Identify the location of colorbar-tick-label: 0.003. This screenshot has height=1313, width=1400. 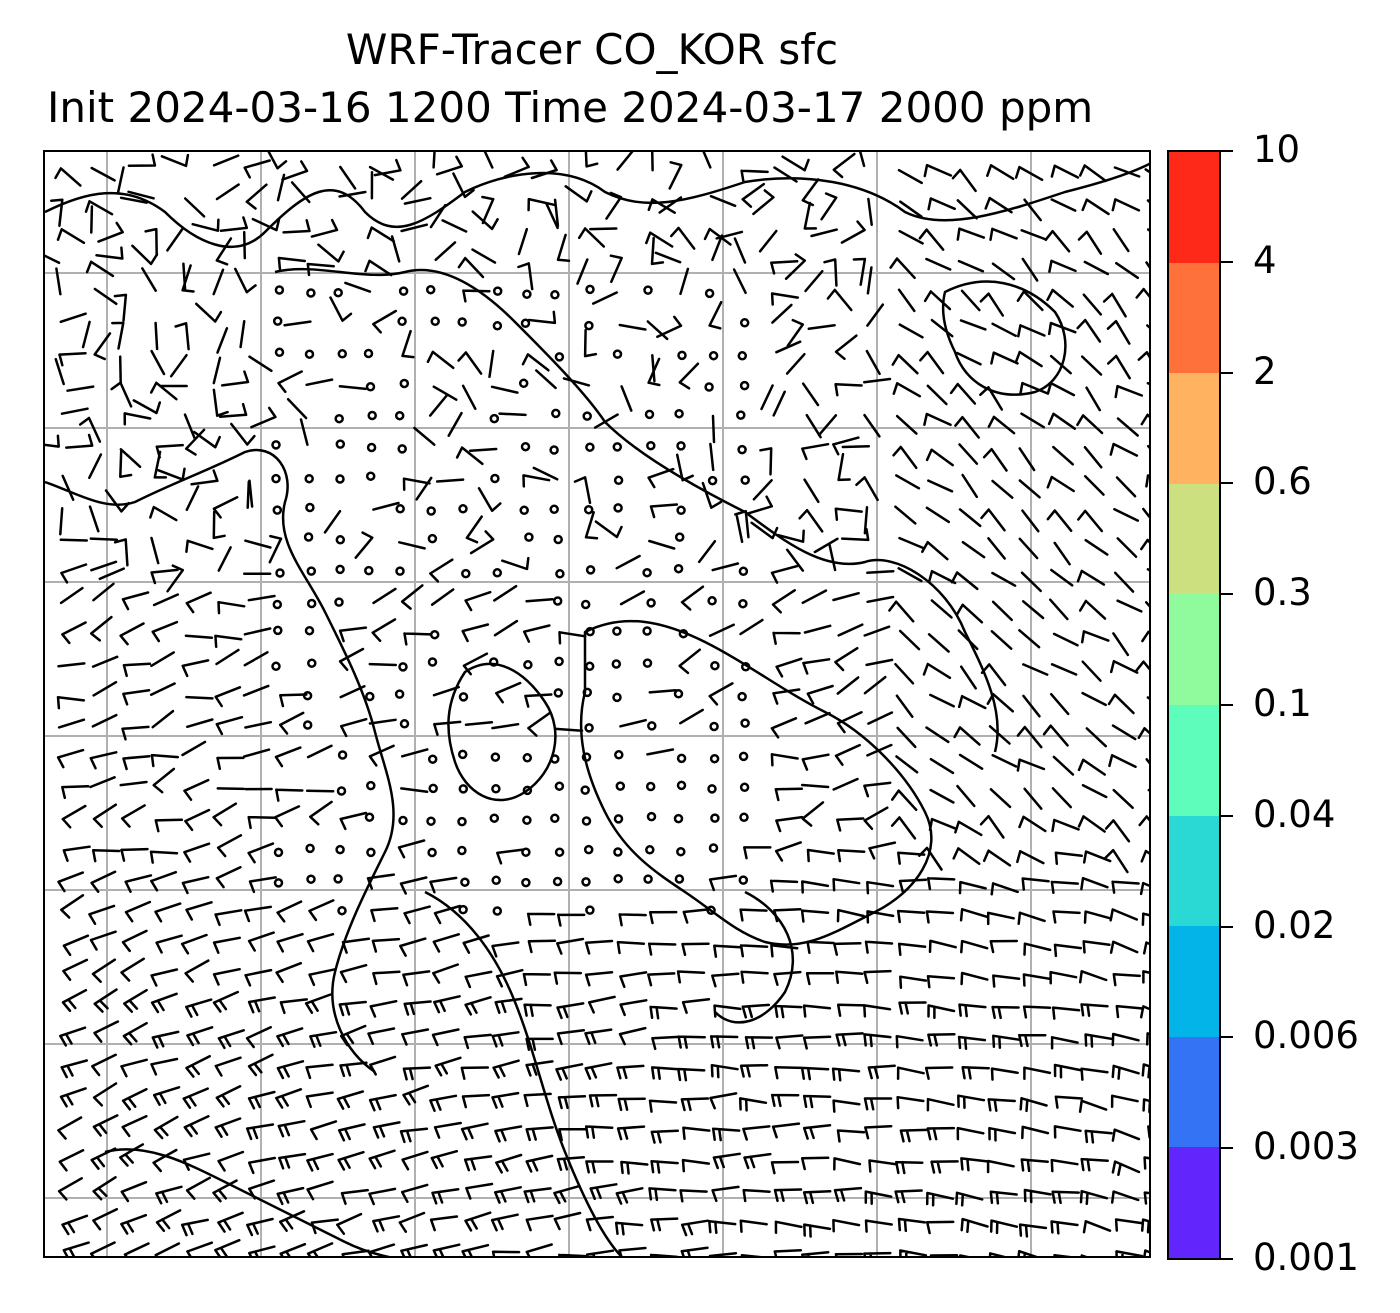
(1306, 1147).